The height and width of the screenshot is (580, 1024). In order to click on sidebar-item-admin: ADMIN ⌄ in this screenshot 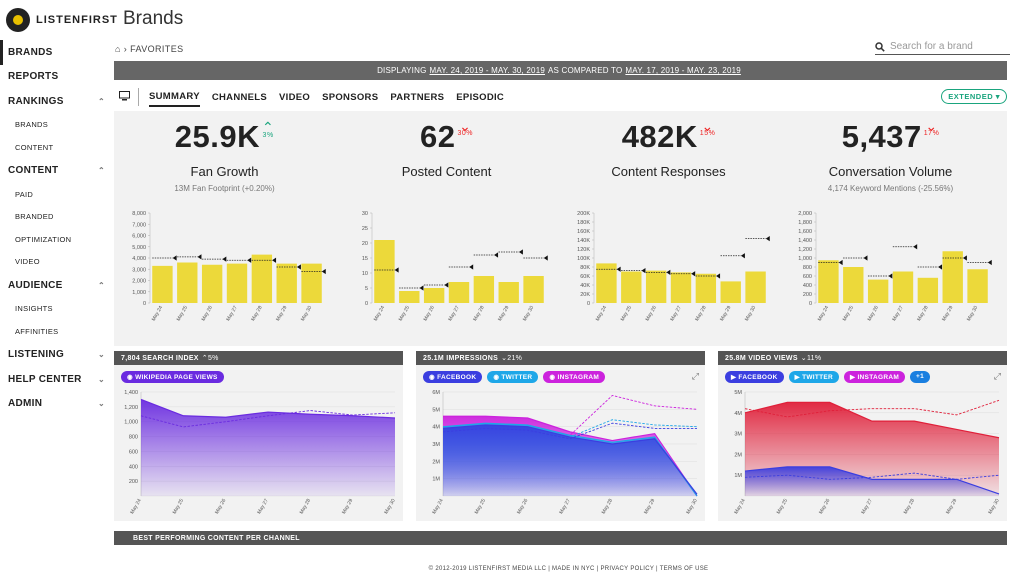, I will do `click(56, 404)`.